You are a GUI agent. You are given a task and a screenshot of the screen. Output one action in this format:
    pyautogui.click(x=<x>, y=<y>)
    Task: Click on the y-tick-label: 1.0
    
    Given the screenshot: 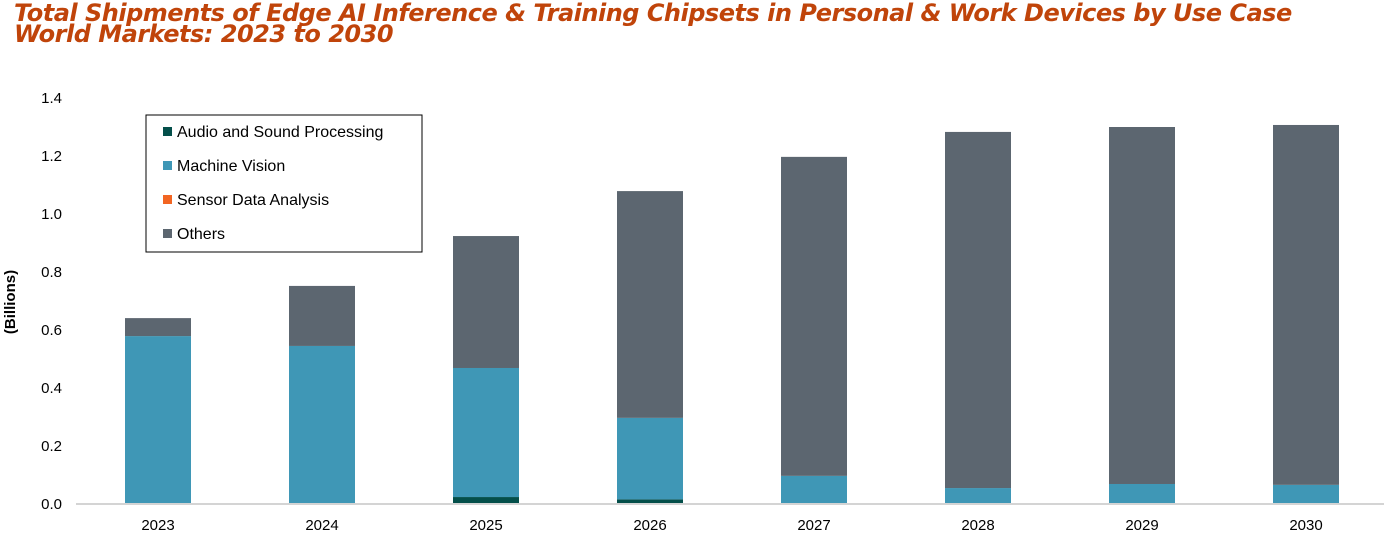 What is the action you would take?
    pyautogui.click(x=51, y=214)
    